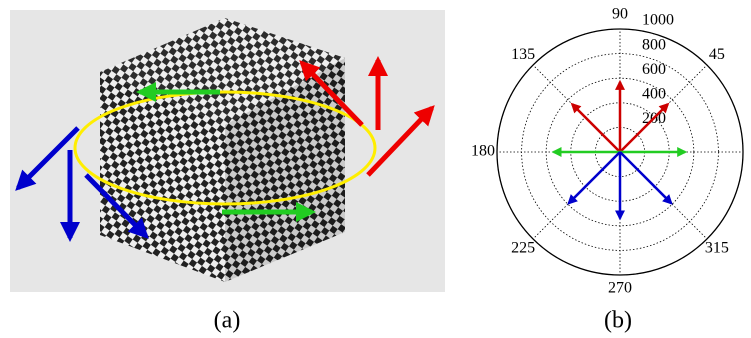 Image resolution: width=751 pixels, height=338 pixels. I want to click on angle-tick-label: 135, so click(523, 54).